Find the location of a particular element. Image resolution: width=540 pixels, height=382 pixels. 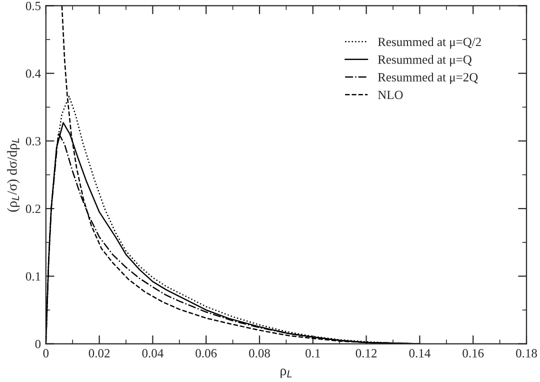

y-tick-label: 0 is located at coordinates (38, 344).